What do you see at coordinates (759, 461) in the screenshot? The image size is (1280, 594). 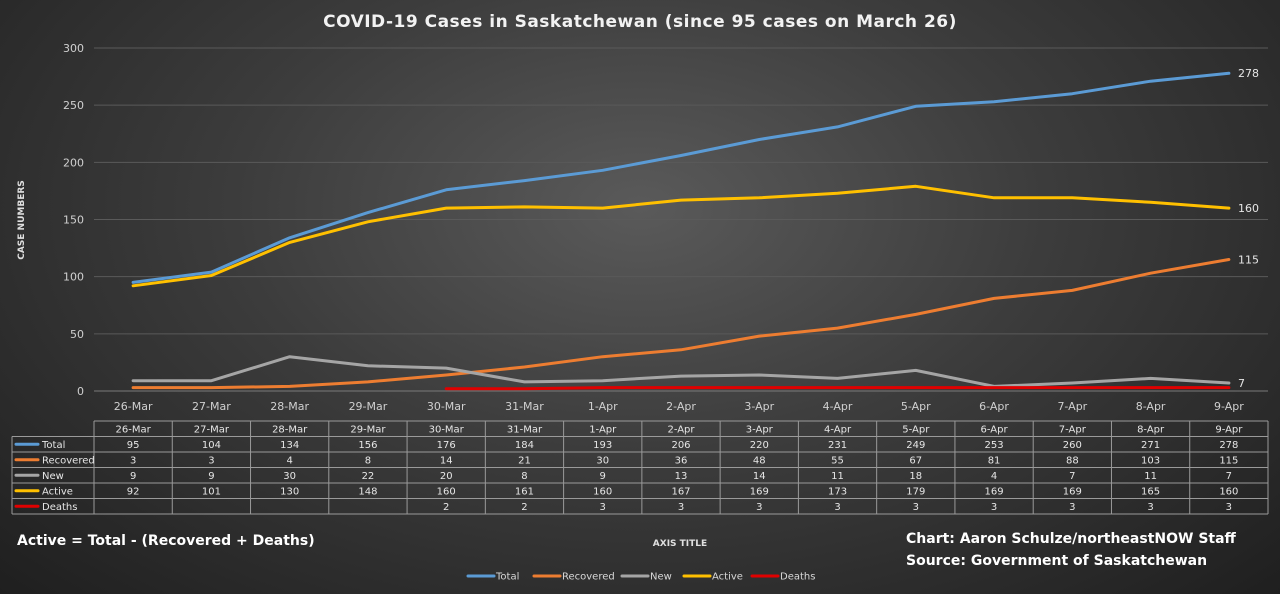 I see `table-cell: 48` at bounding box center [759, 461].